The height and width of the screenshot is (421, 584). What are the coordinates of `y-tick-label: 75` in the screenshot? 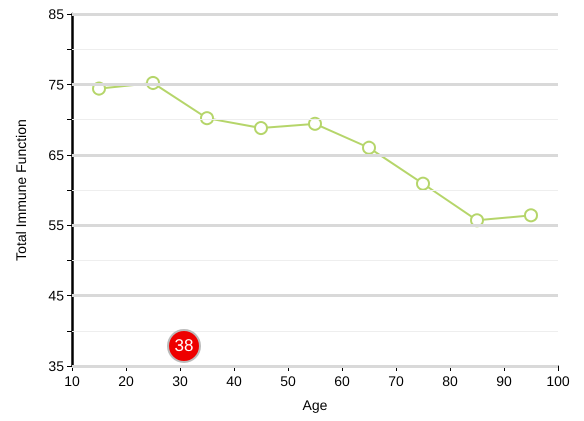 It's located at (56, 84).